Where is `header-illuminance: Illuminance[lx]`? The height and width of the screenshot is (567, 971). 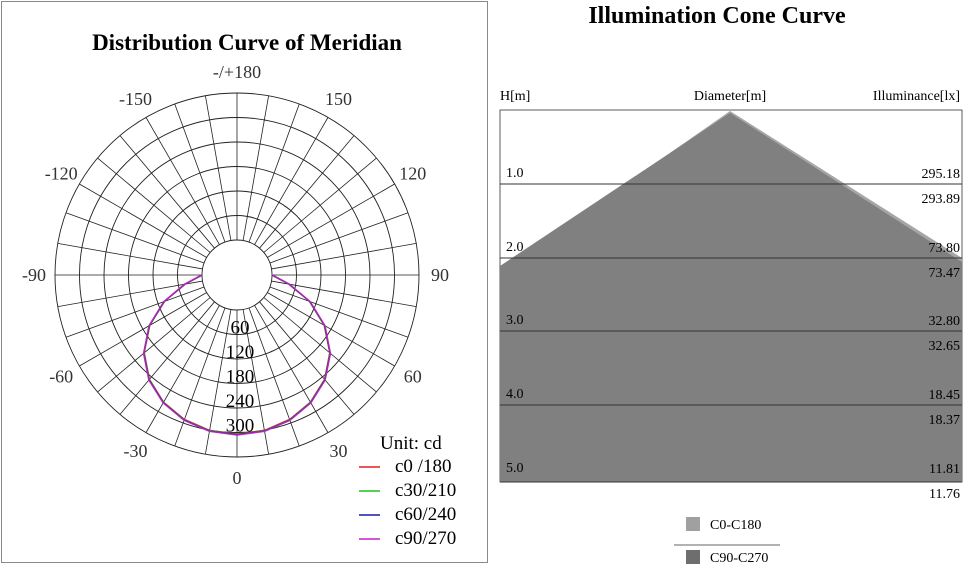
header-illuminance: Illuminance[lx] is located at coordinates (916, 96).